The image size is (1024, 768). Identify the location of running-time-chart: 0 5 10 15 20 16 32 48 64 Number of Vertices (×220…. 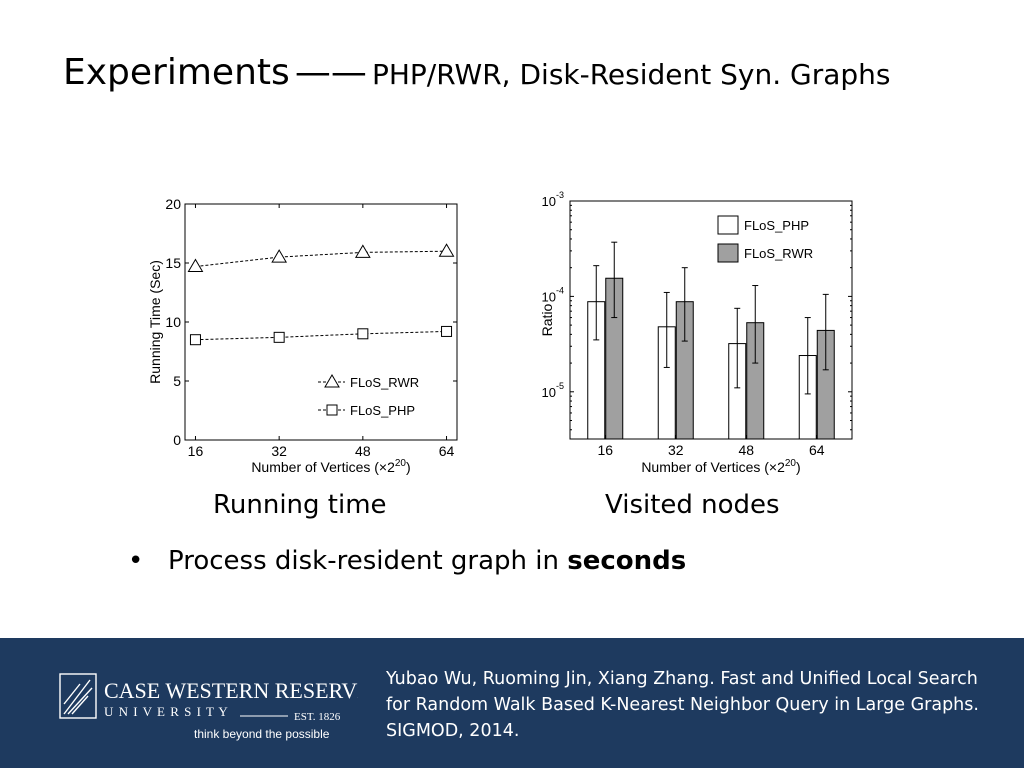
(305, 330).